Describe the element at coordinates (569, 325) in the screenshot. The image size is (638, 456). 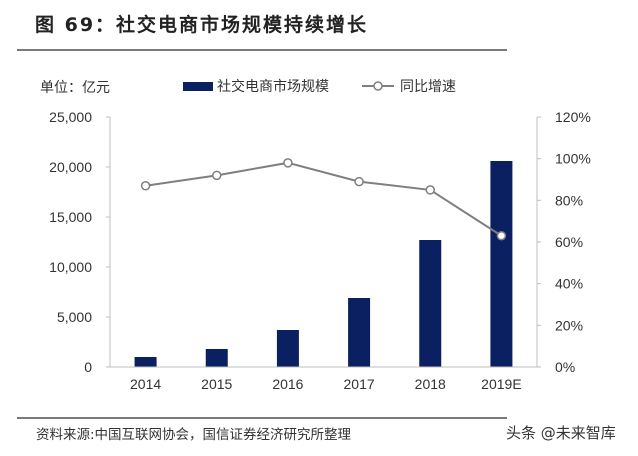
I see `right-tick-label: 20%` at that location.